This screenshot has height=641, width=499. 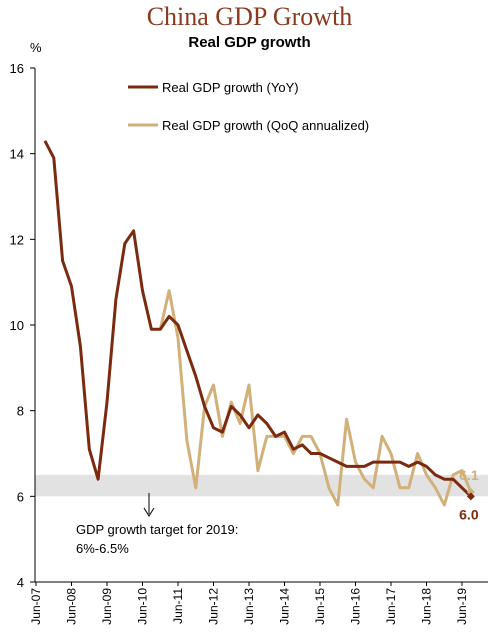 What do you see at coordinates (20, 582) in the screenshot?
I see `y-tick-label: 4` at bounding box center [20, 582].